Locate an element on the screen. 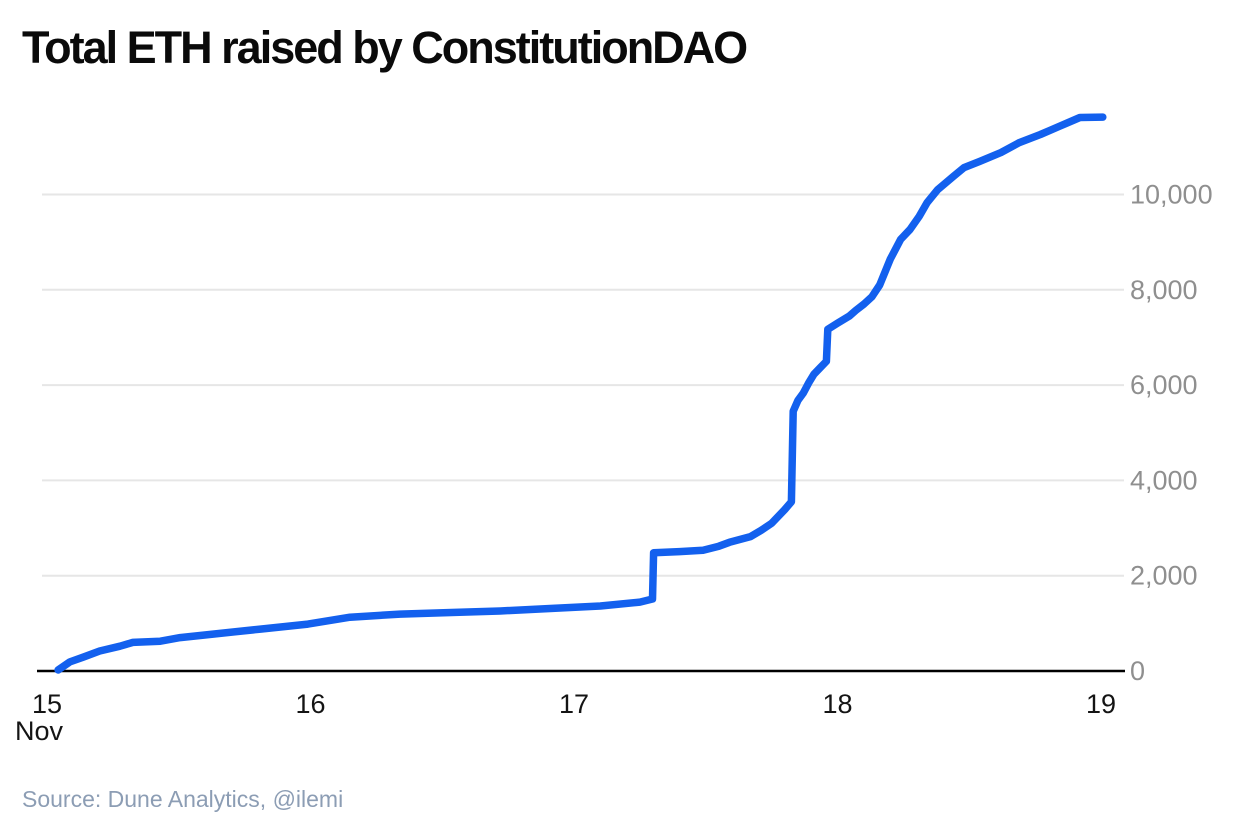 This screenshot has height=840, width=1240. x-axis-month-label: Nov is located at coordinates (39, 731).